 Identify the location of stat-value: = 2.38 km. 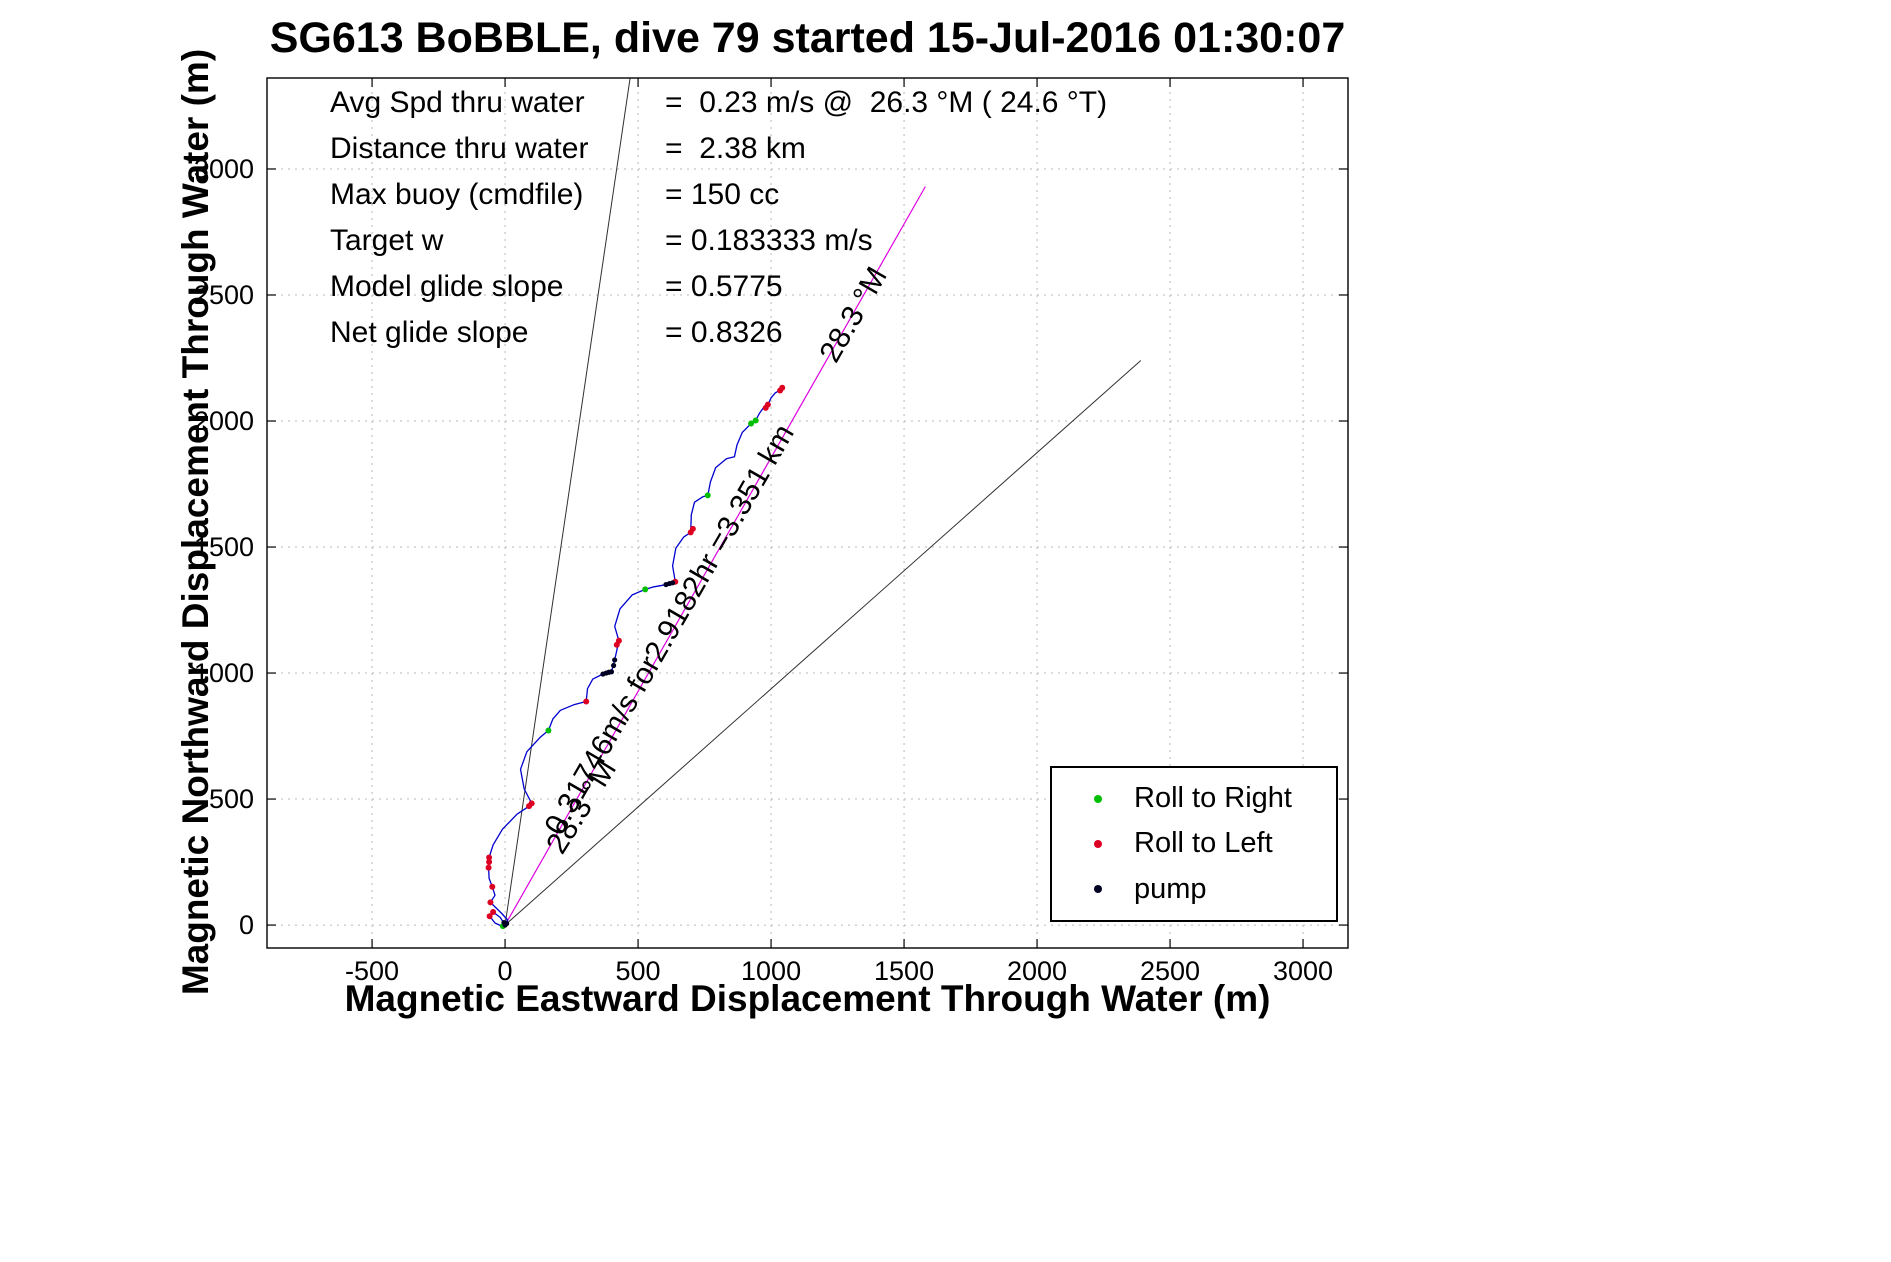
(735, 148).